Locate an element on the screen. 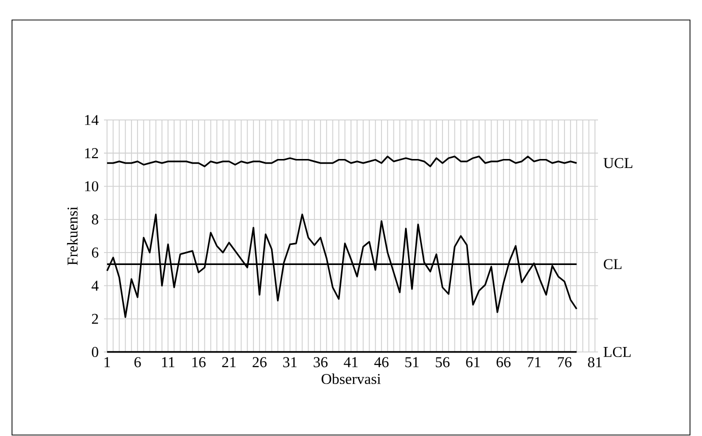  y-tick-label: 4 is located at coordinates (95, 285).